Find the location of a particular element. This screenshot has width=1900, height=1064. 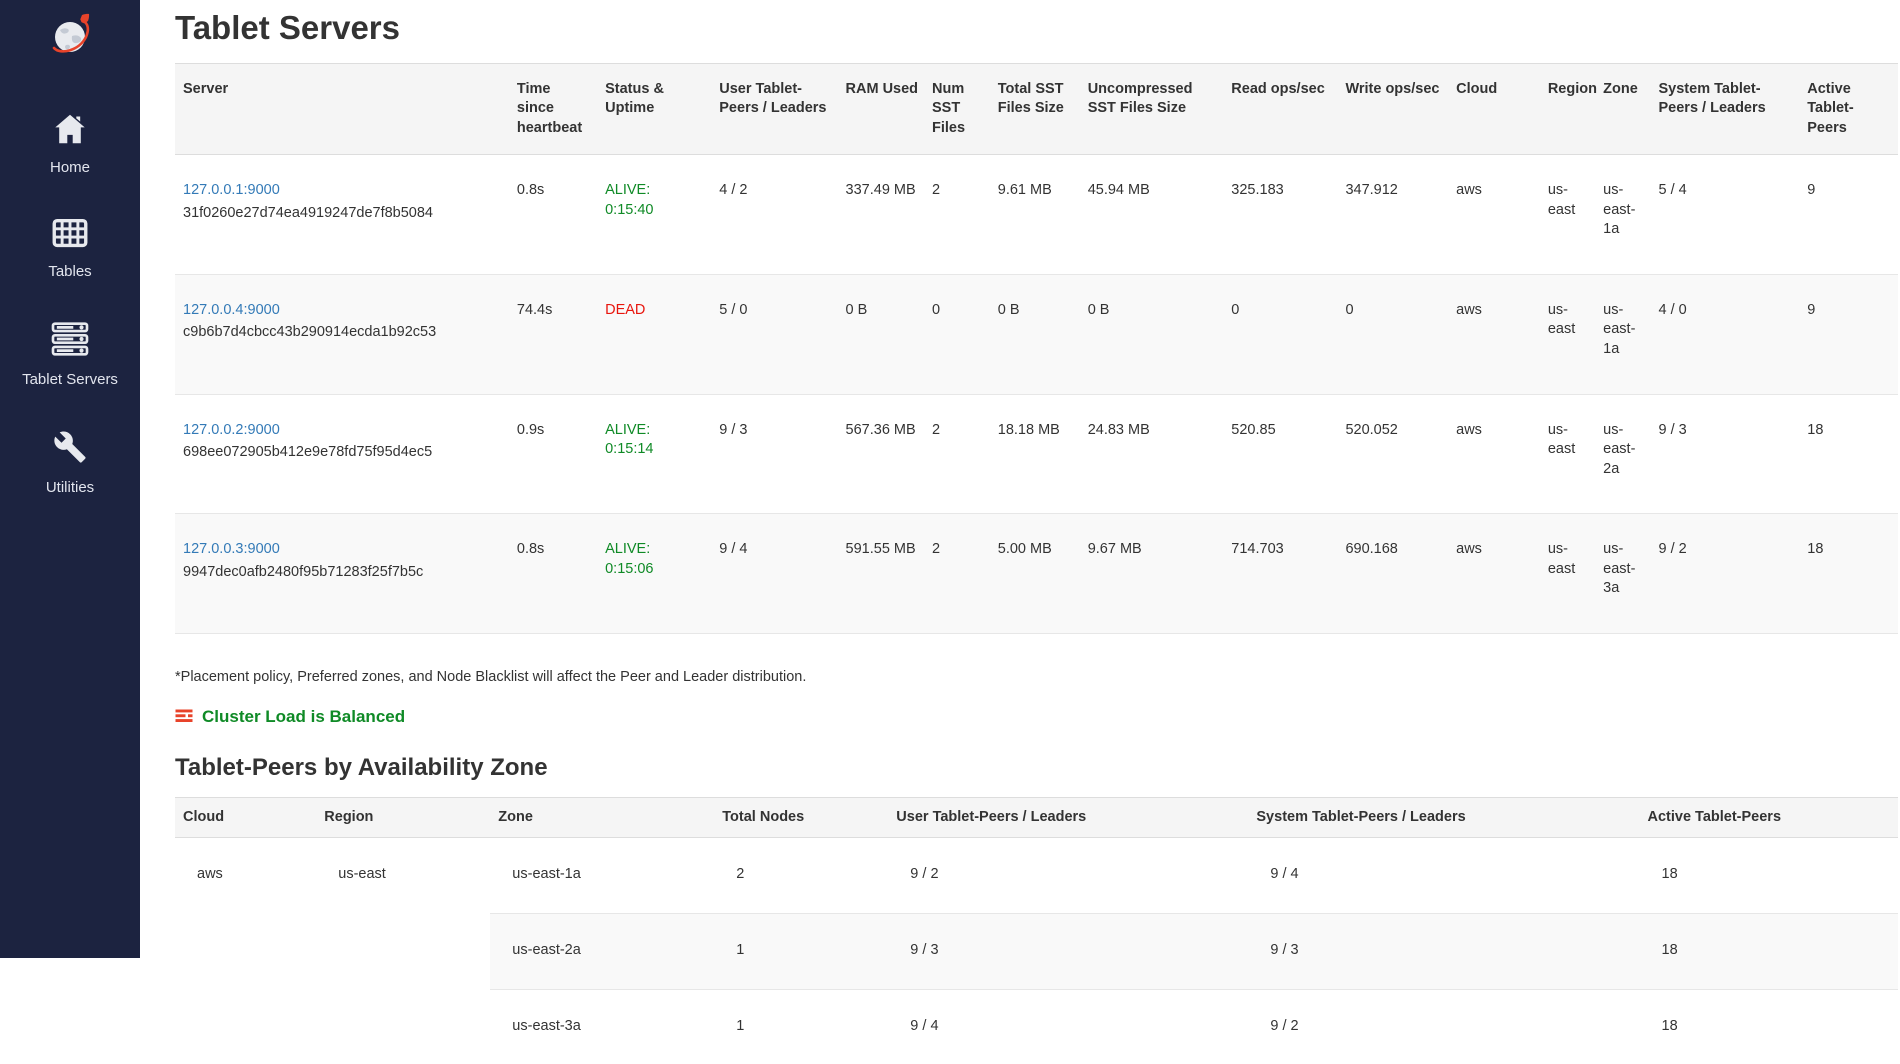

cell-uncompressed-sst: 24.83 MB is located at coordinates (1151, 453).